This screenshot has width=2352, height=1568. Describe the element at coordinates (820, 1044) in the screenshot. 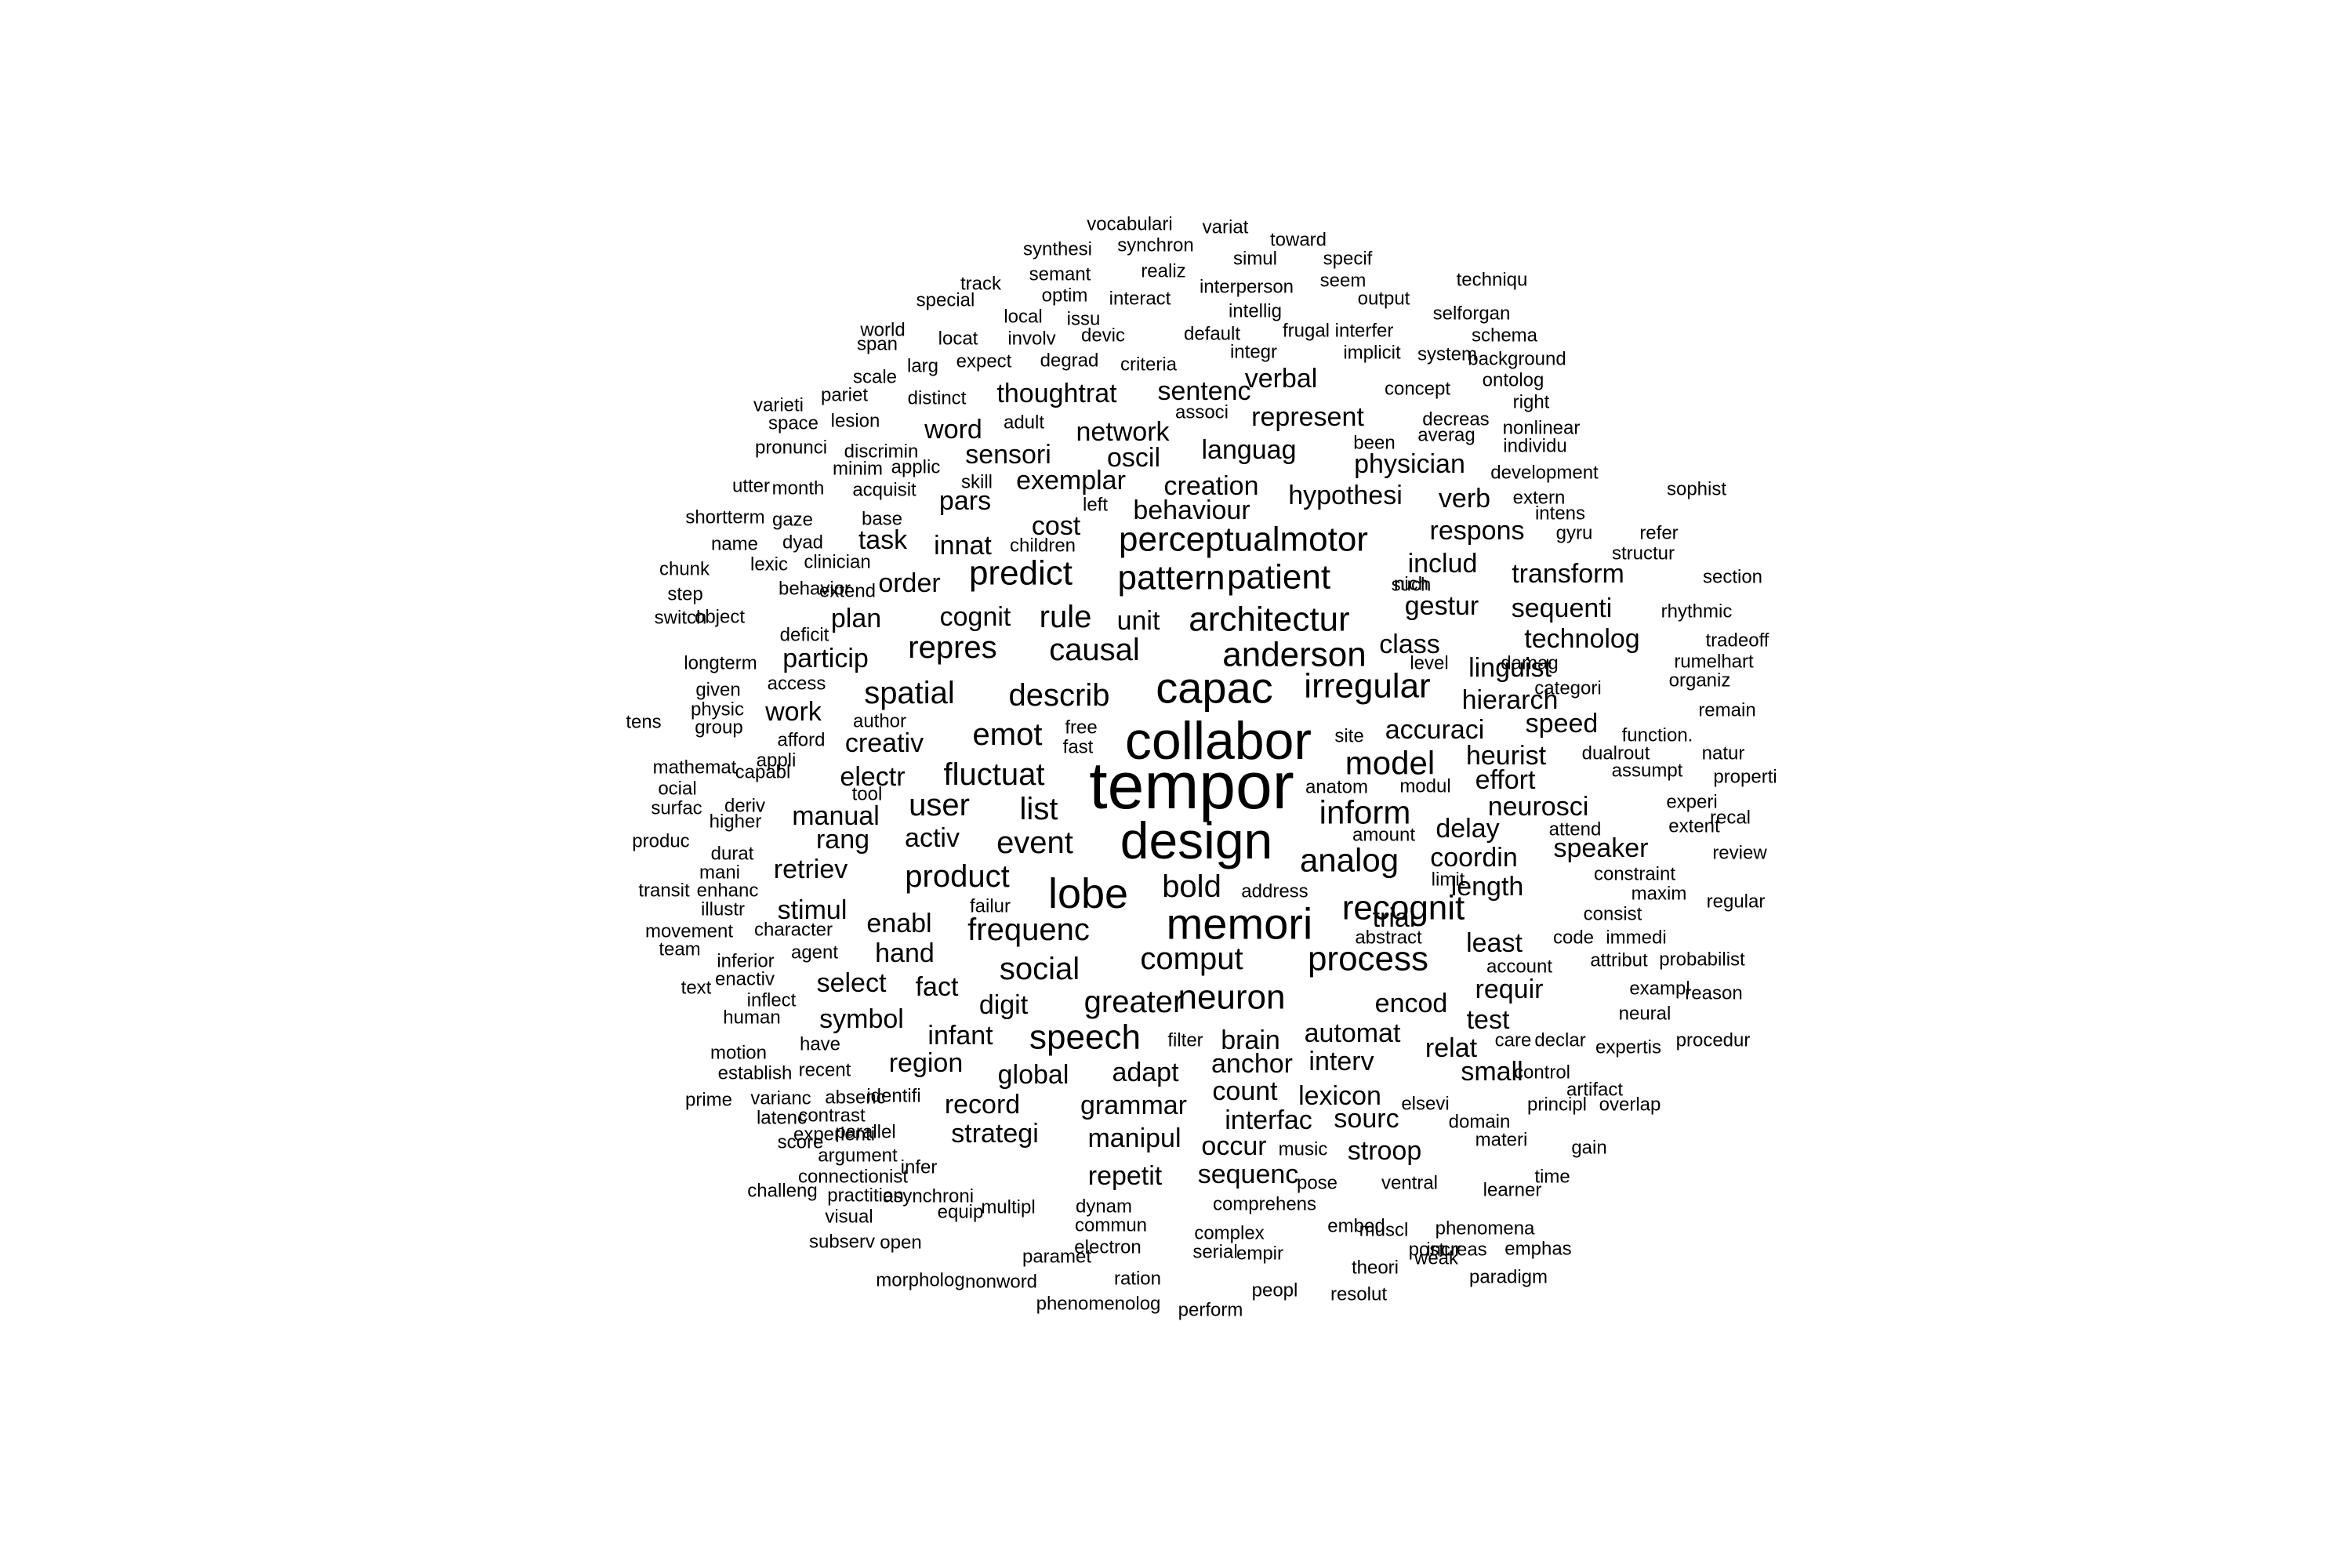

I see `cloud-word: have` at that location.